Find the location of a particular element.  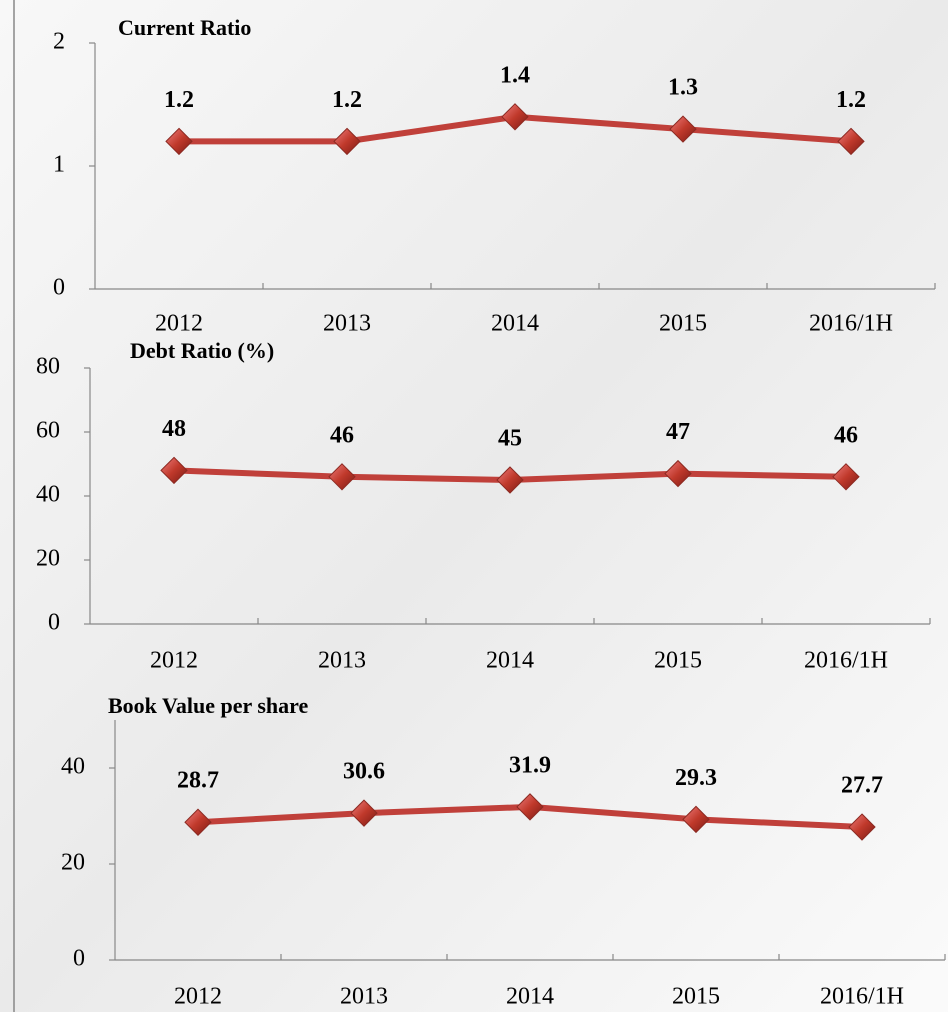

chart-title: Debt Ratio (%) is located at coordinates (202, 350).